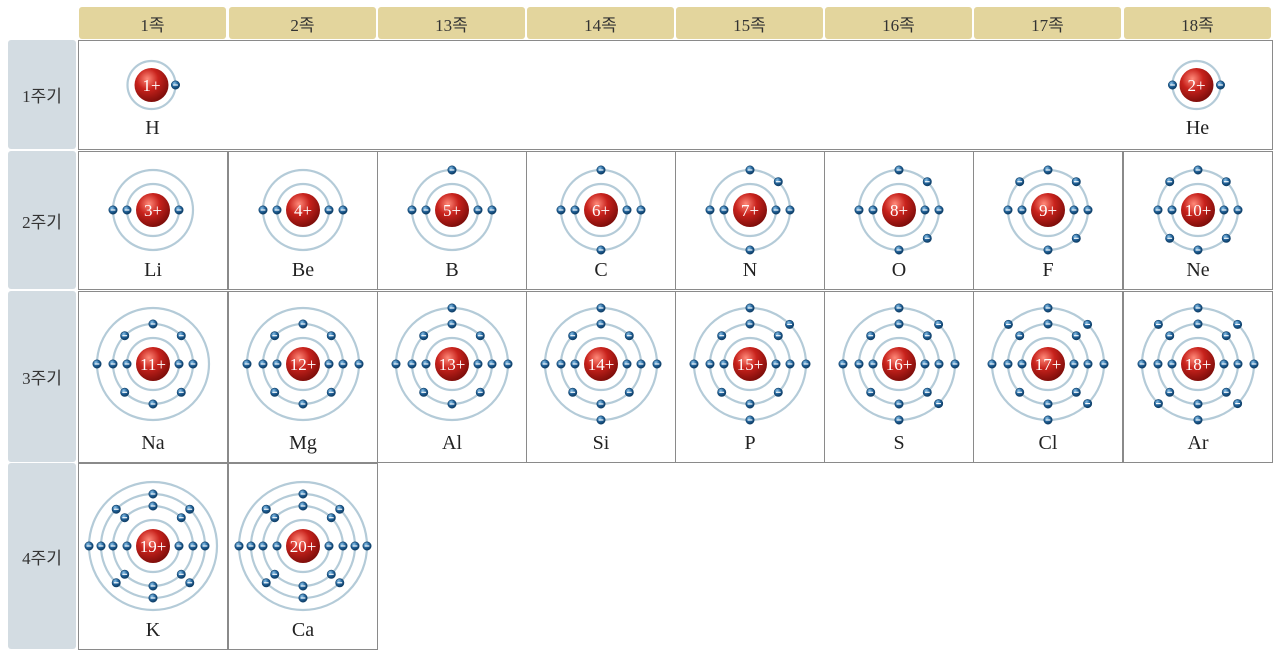 The height and width of the screenshot is (658, 1280). I want to click on atom-model-li: 3+, so click(151, 210).